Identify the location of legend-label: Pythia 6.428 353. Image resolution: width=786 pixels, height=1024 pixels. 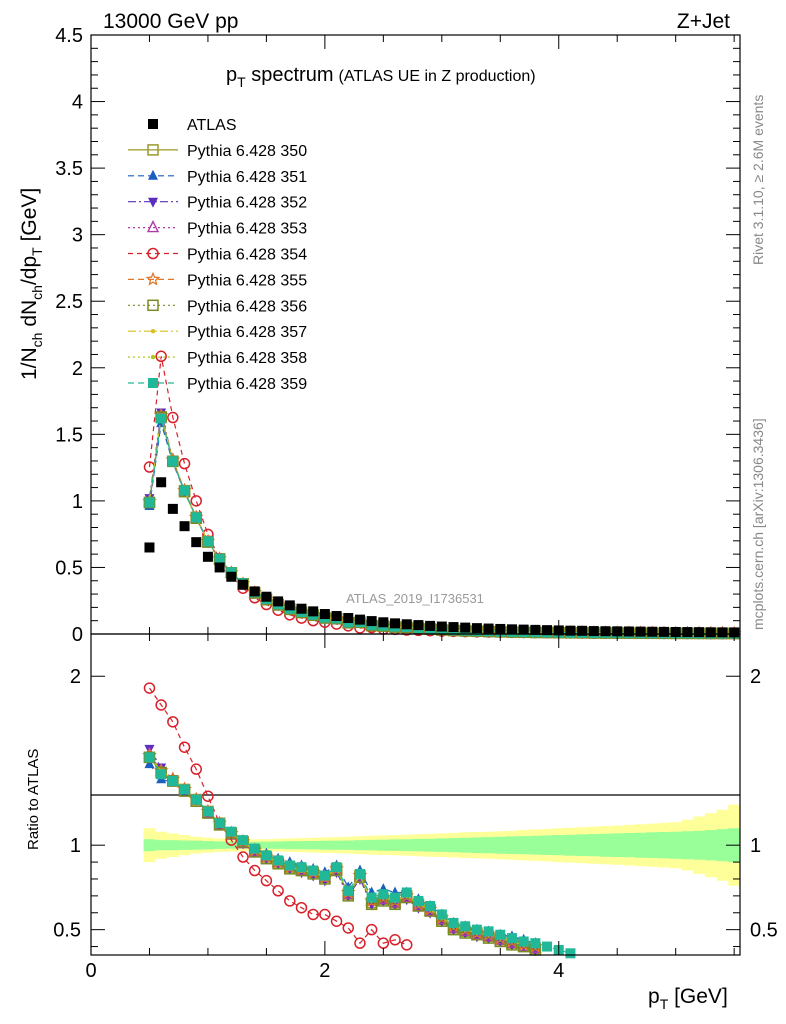
(247, 229).